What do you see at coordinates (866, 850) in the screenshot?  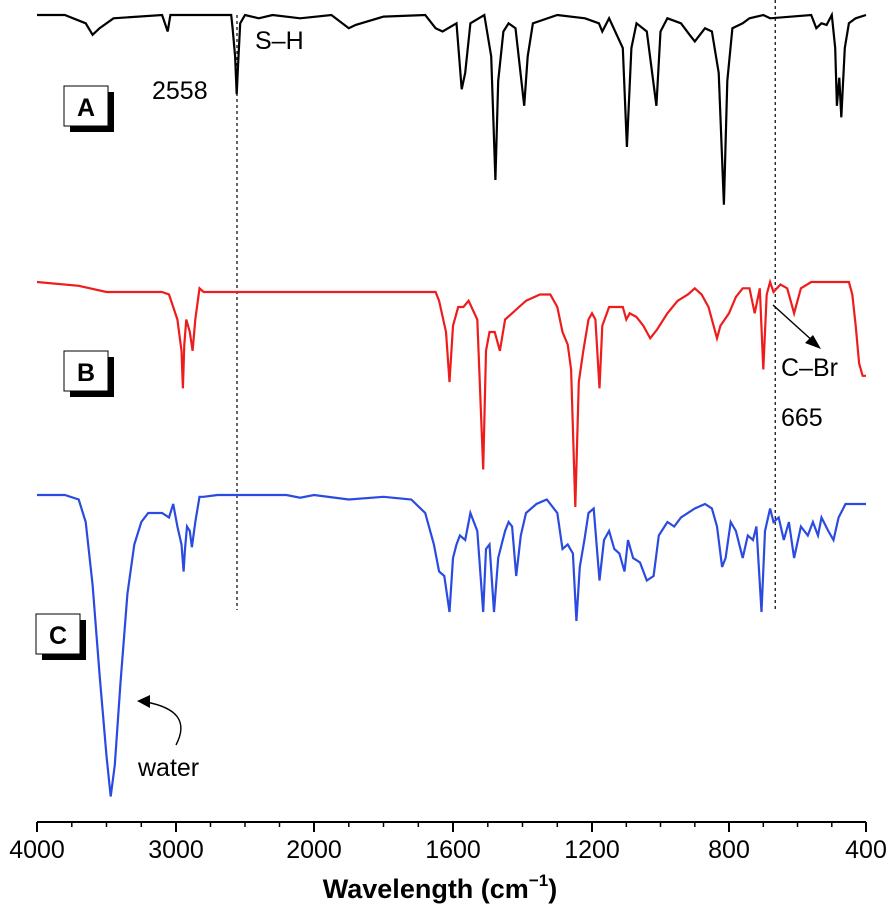 I see `x-tick-label-400: 400` at bounding box center [866, 850].